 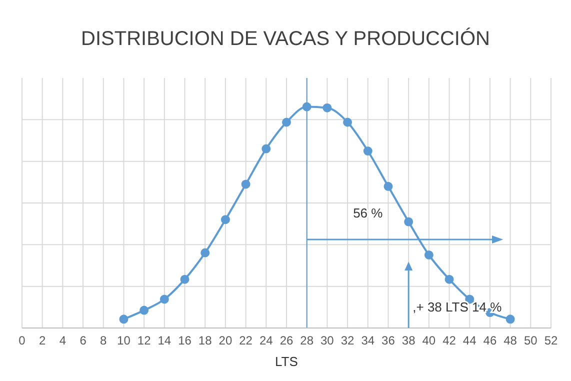 I want to click on x-tick-label: 4, so click(x=62, y=341).